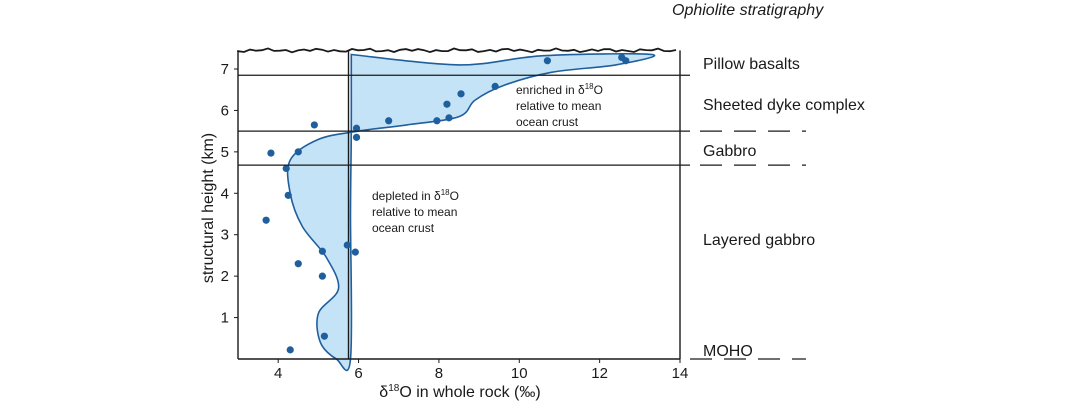  Describe the element at coordinates (728, 351) in the screenshot. I see `stratigraphy-label: MOHO` at that location.